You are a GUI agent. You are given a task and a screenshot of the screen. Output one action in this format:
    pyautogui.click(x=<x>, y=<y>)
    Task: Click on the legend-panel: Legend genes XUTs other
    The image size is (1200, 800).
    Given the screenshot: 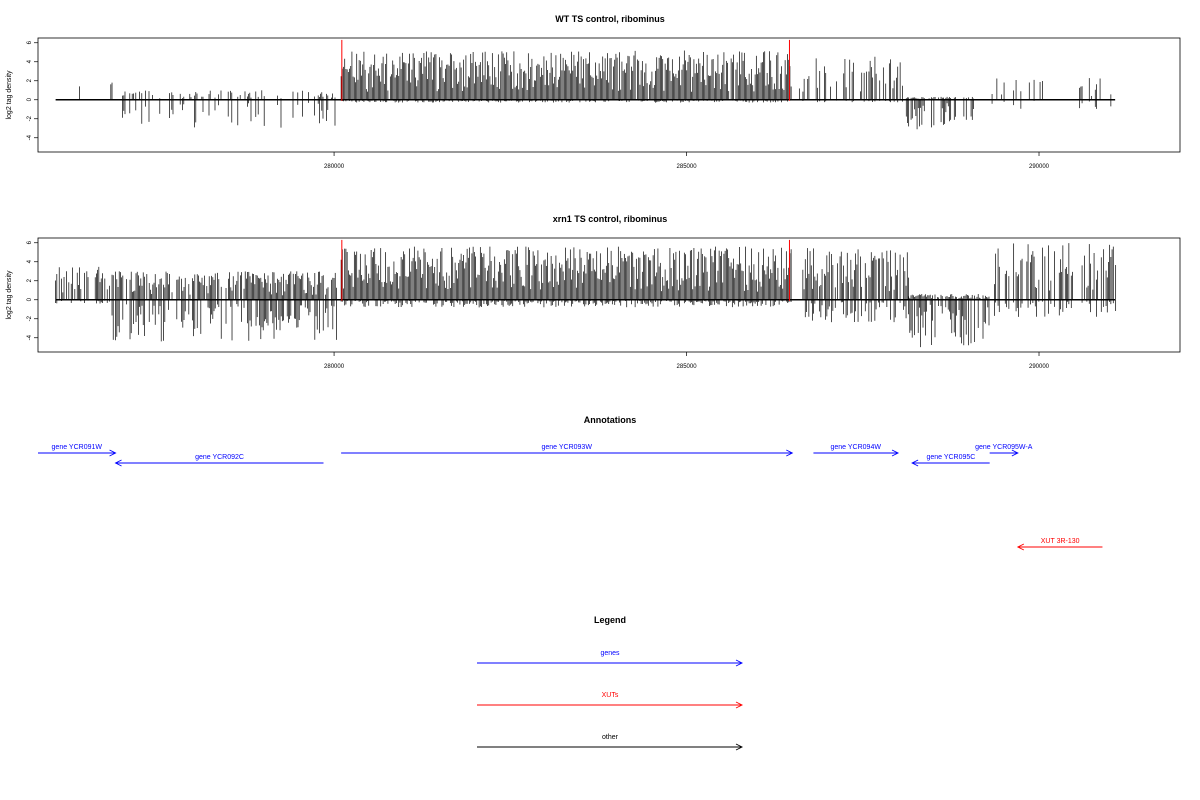 What is the action you would take?
    pyautogui.click(x=610, y=683)
    